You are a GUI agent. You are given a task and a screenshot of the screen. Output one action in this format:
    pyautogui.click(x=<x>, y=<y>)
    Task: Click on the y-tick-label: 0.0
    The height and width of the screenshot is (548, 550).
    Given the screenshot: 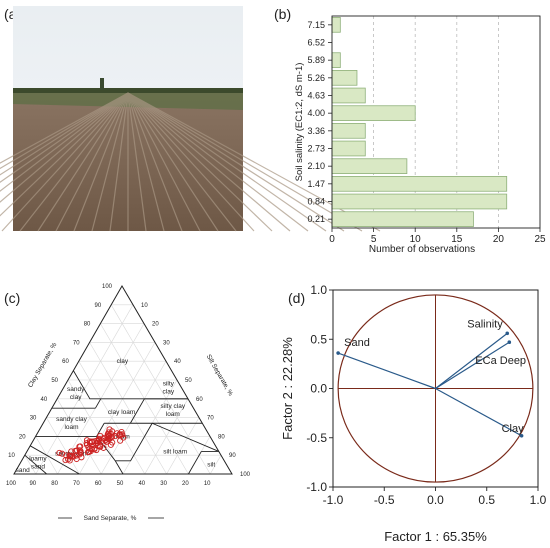 What is the action you would take?
    pyautogui.click(x=318, y=389)
    